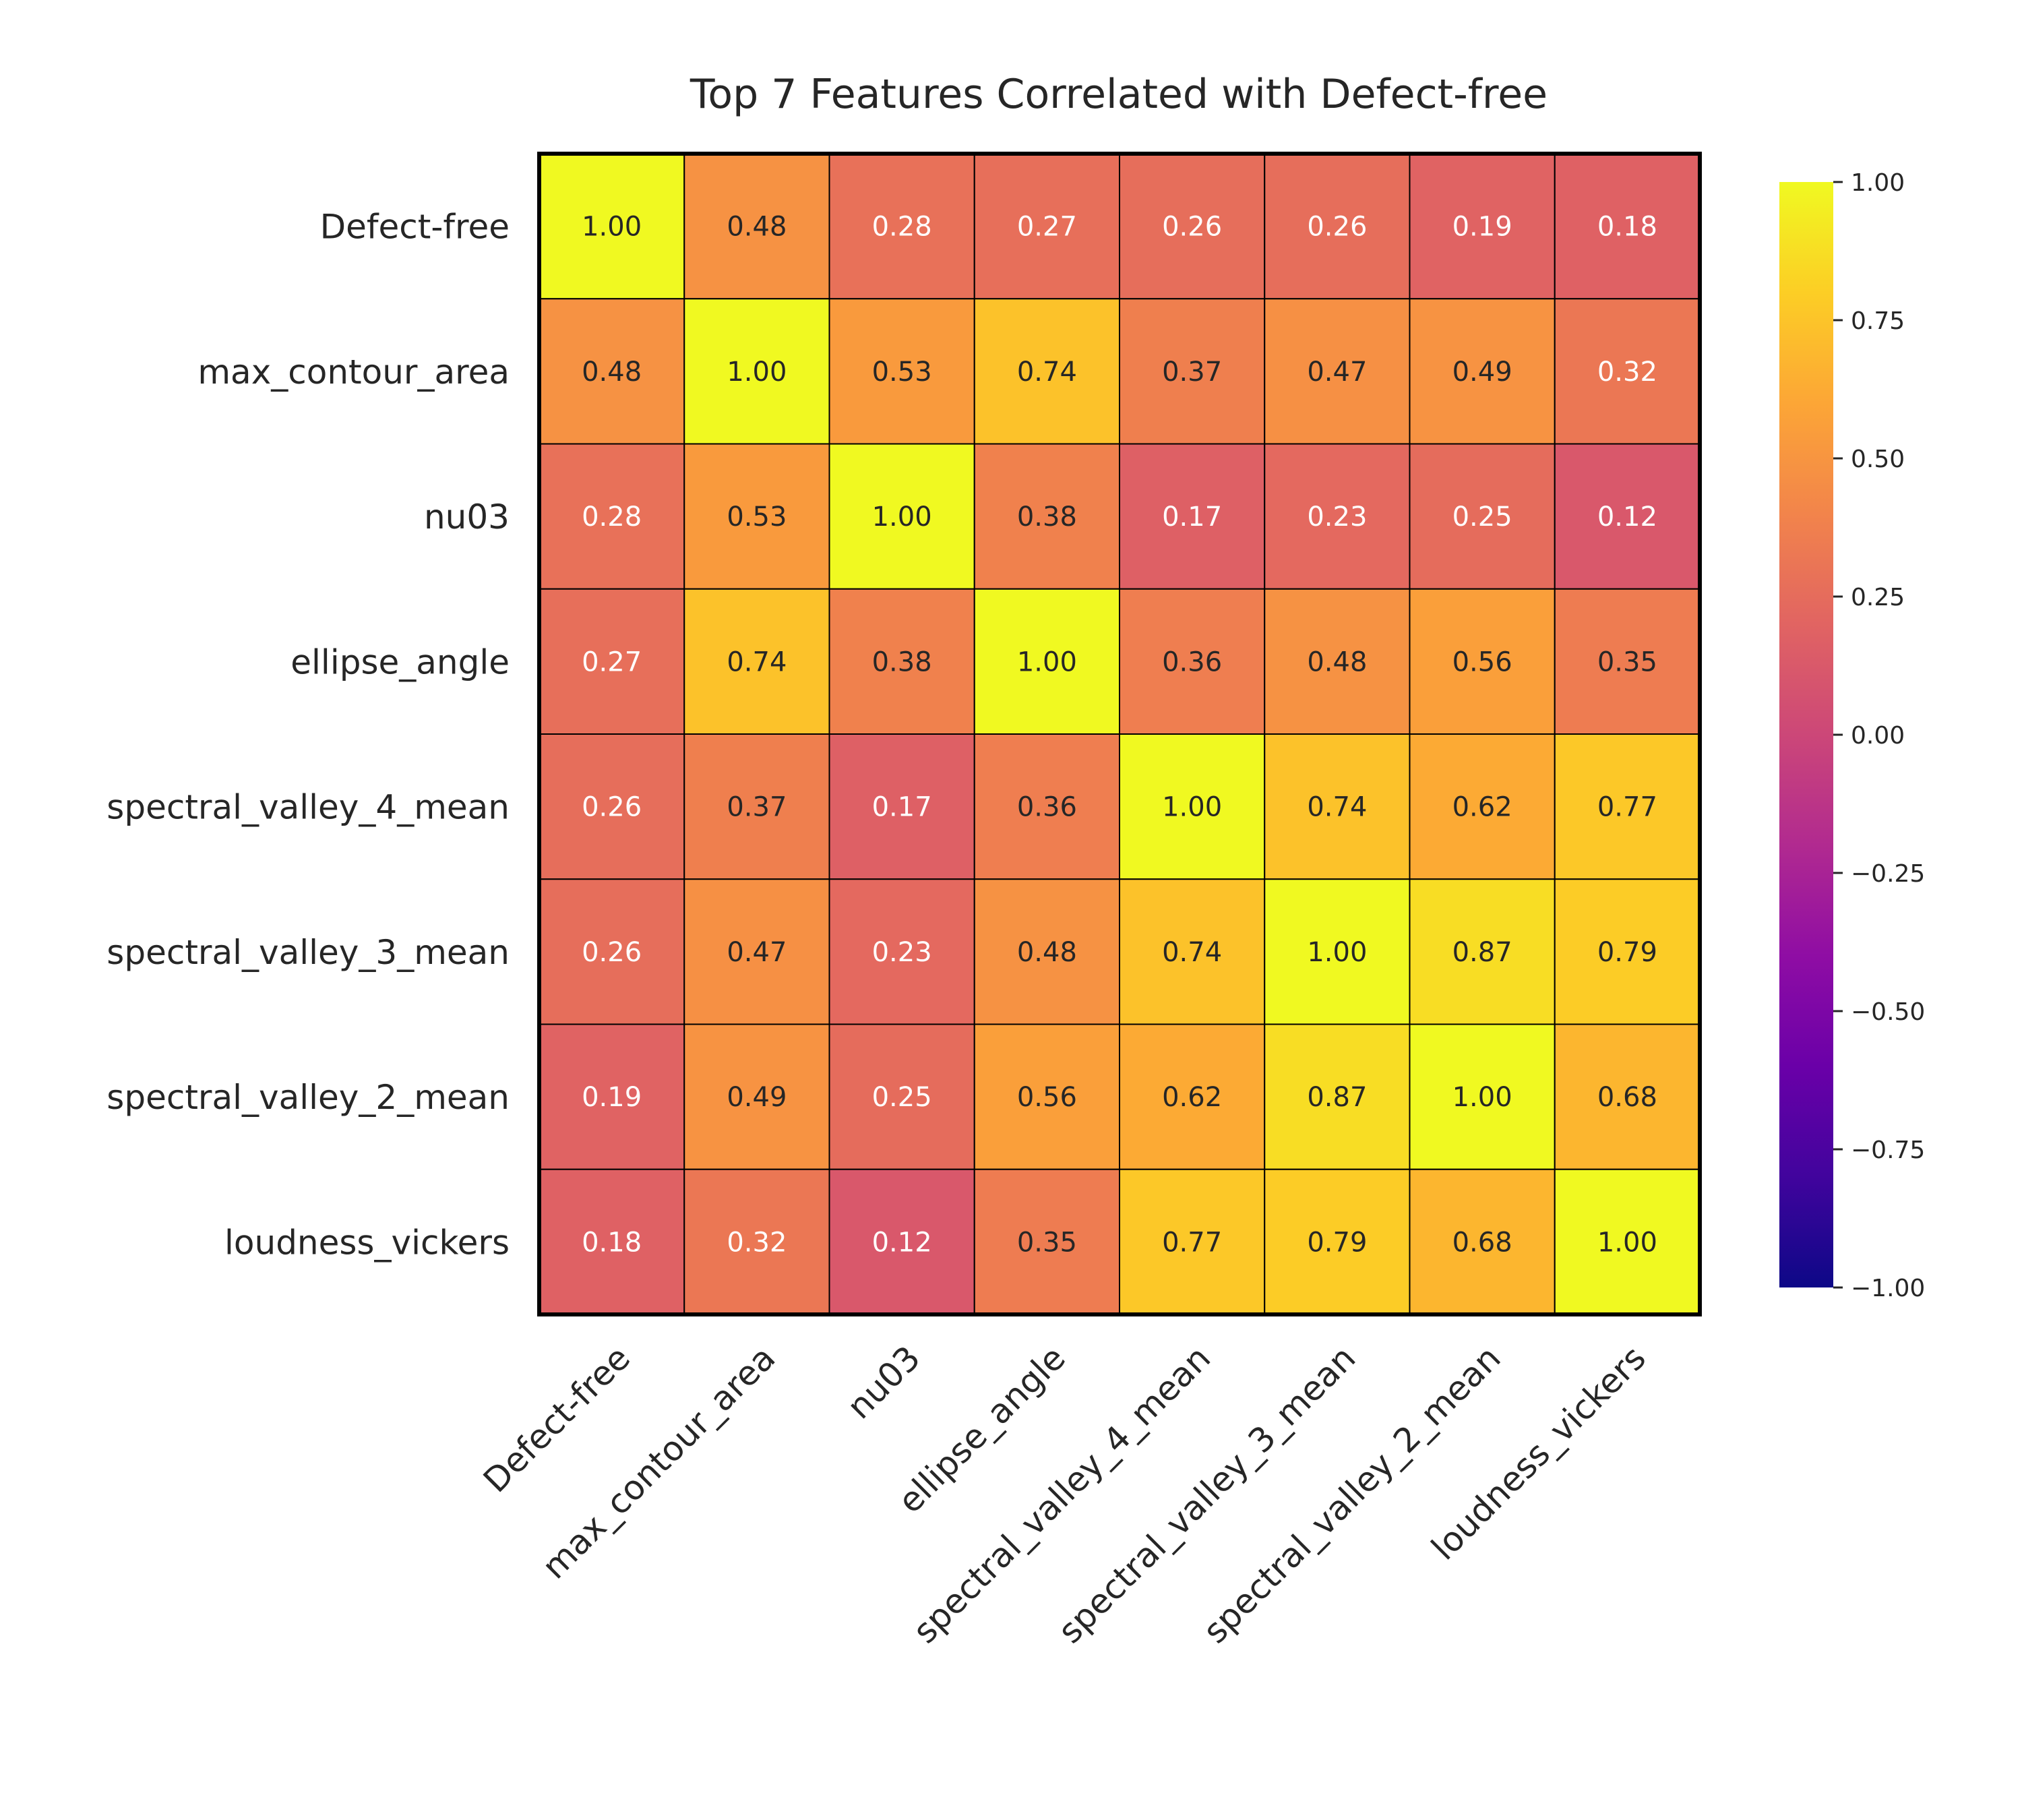 Image resolution: width=2022 pixels, height=1820 pixels. What do you see at coordinates (1047, 1097) in the screenshot?
I see `cell-value-label: 0.56` at bounding box center [1047, 1097].